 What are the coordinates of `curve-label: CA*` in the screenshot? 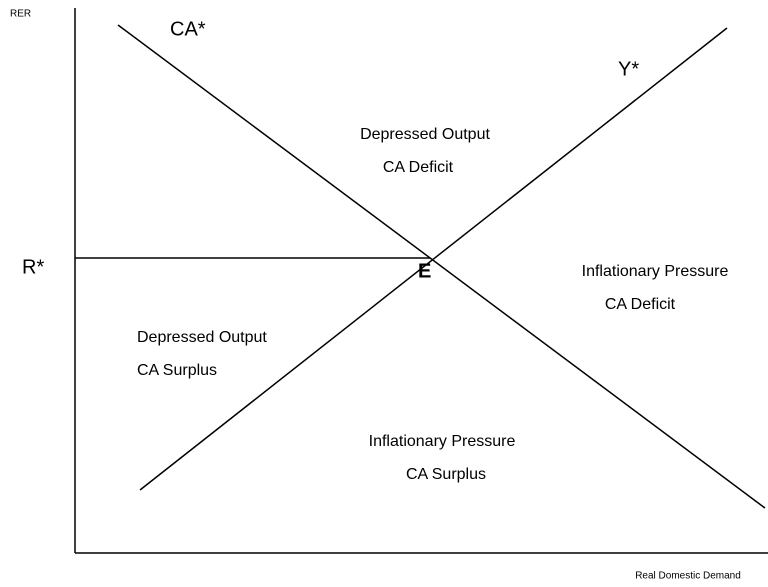 It's located at (188, 29).